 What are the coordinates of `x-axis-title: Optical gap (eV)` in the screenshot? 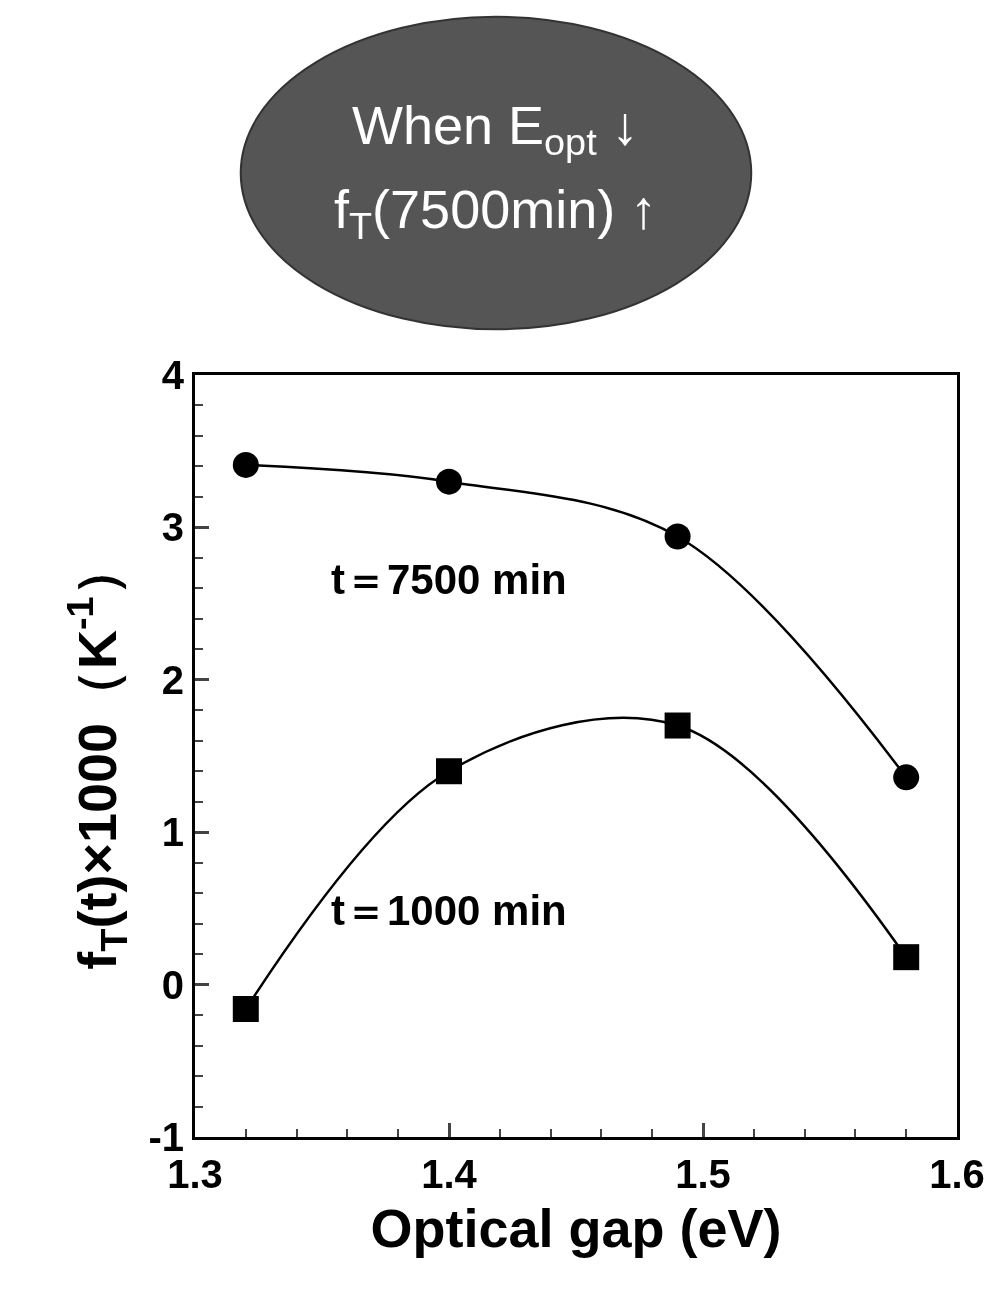 It's located at (576, 1228).